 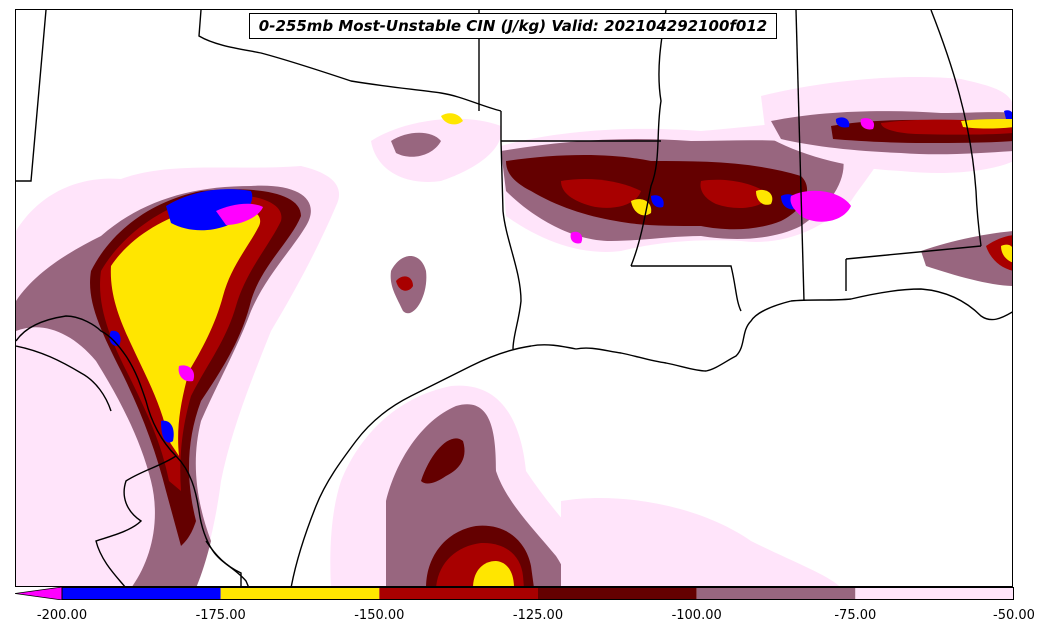 I want to click on colorbar-tick-label: -125.00, so click(x=538, y=615).